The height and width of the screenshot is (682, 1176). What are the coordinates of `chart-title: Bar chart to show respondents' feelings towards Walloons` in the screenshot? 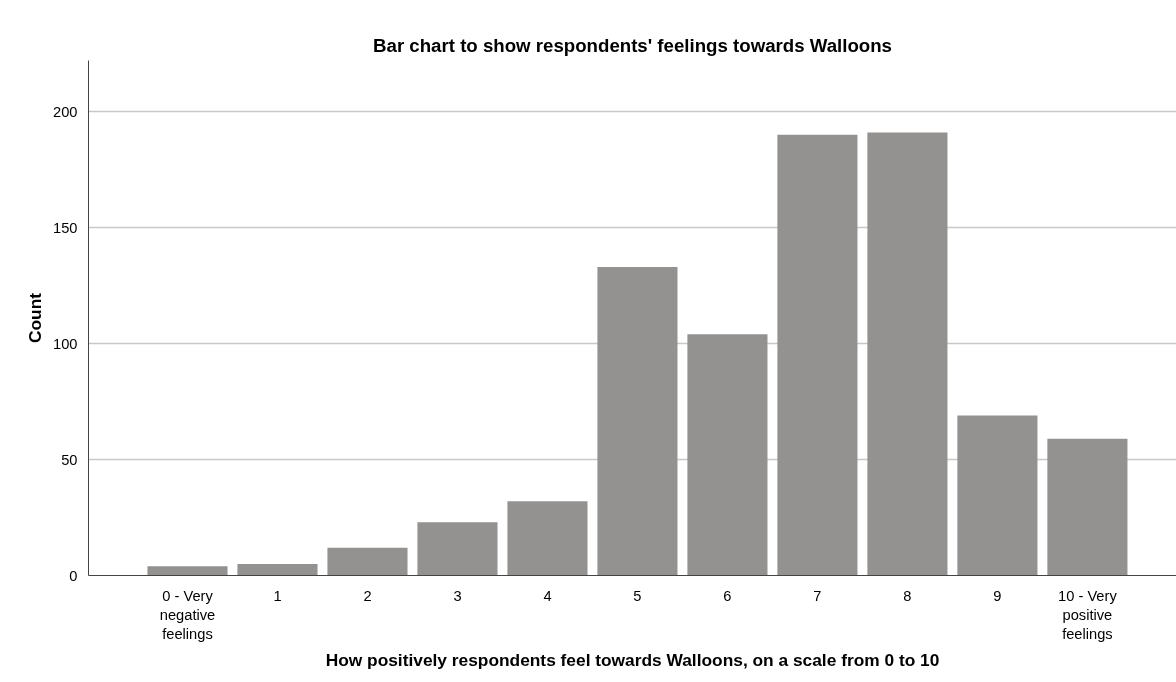 It's located at (632, 45).